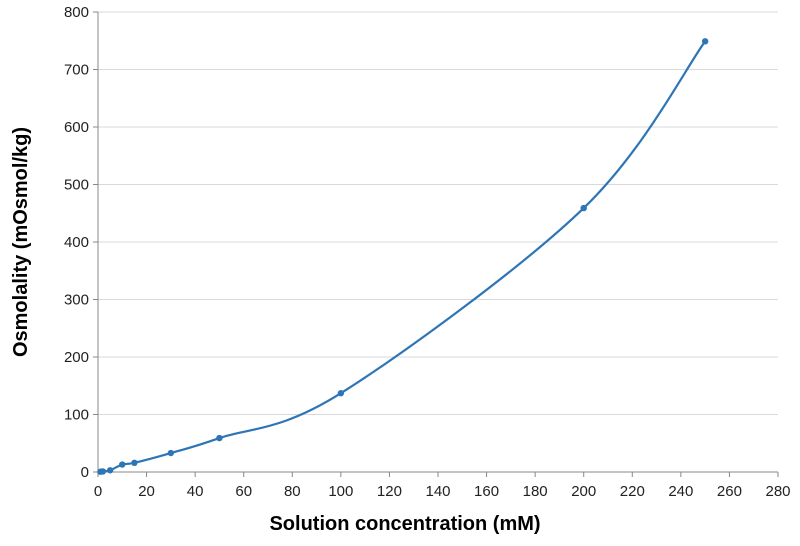  What do you see at coordinates (76, 357) in the screenshot?
I see `y-tick-label: 200` at bounding box center [76, 357].